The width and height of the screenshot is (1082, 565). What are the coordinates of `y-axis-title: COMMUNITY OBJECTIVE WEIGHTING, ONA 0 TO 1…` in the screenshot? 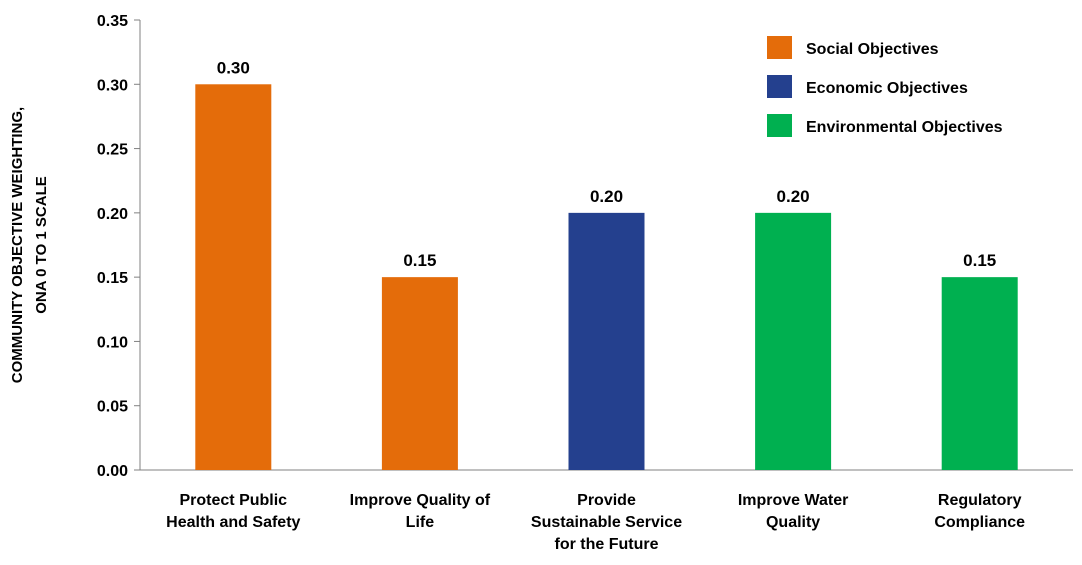 It's located at (29, 245).